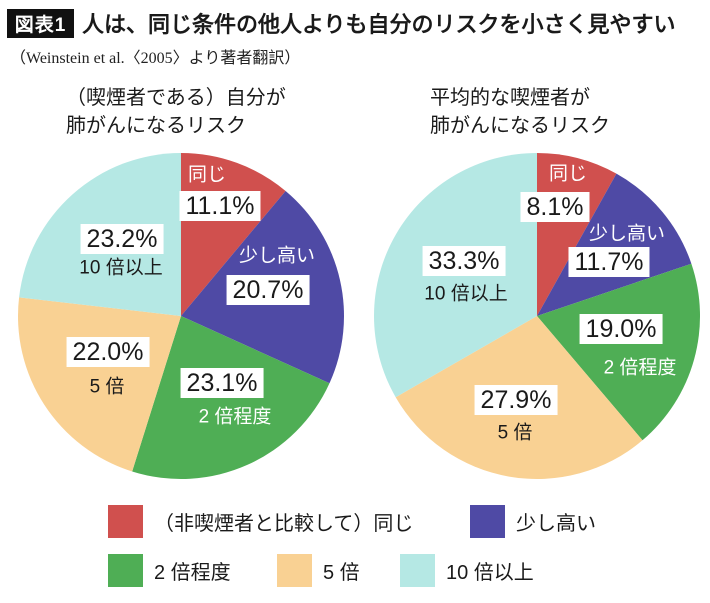  Describe the element at coordinates (268, 290) in the screenshot. I see `slice-value-label: 20.7%` at that location.